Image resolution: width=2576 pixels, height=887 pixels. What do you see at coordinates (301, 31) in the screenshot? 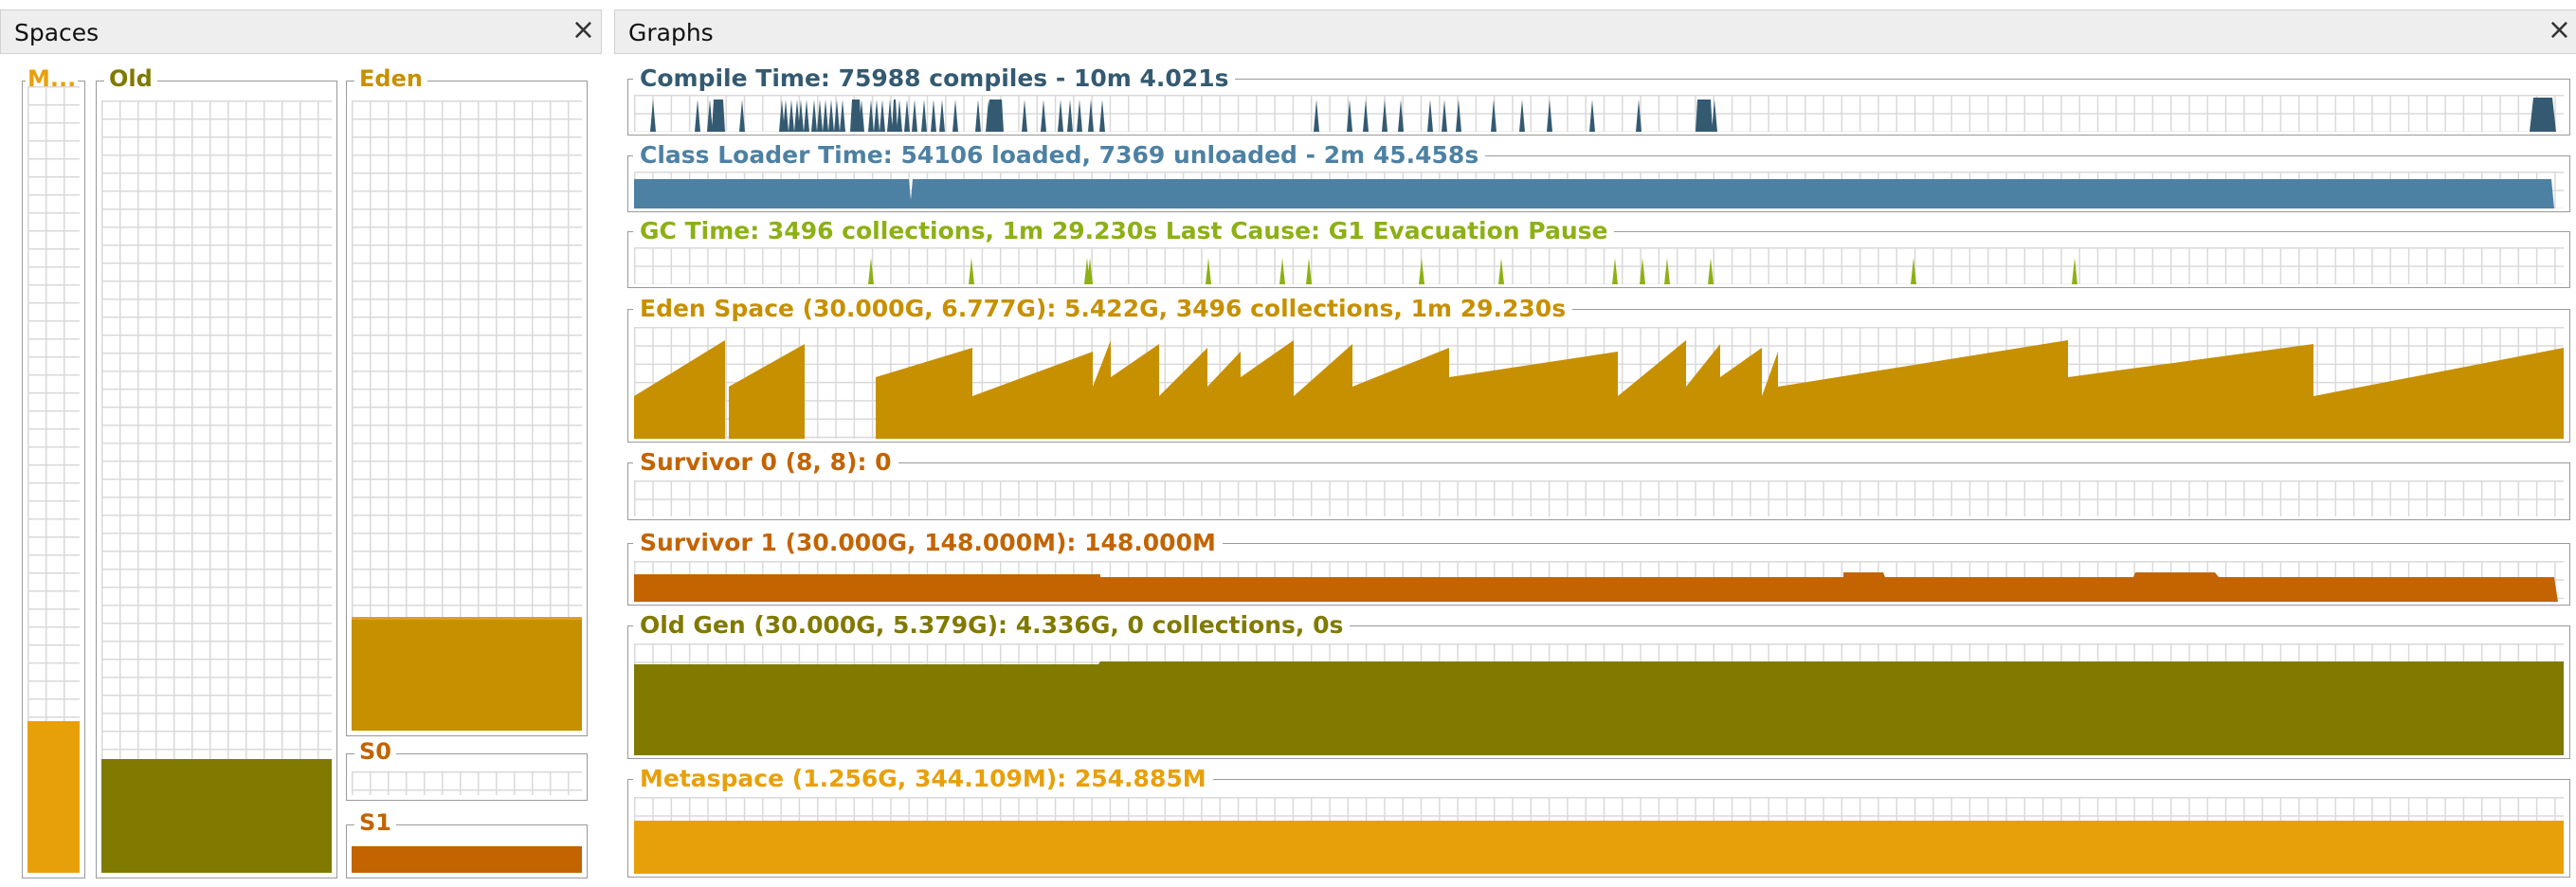
I see `spaces-panel-header: Spaces ×` at bounding box center [301, 31].